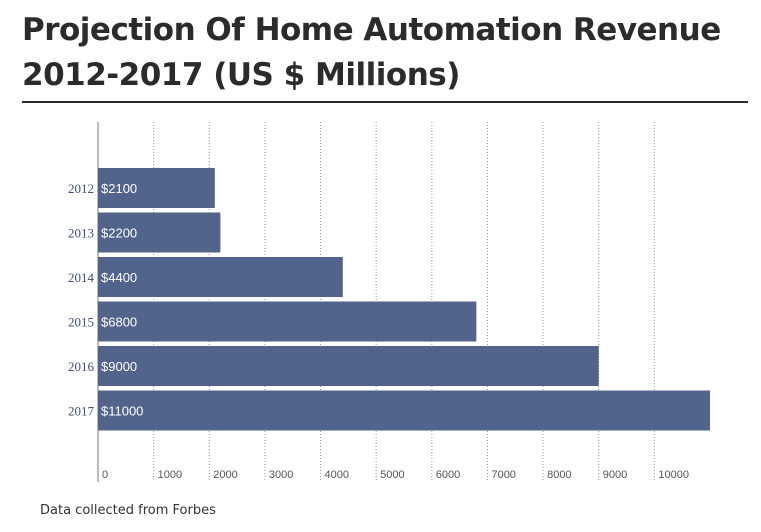  I want to click on x-tick-label: 2000, so click(225, 475).